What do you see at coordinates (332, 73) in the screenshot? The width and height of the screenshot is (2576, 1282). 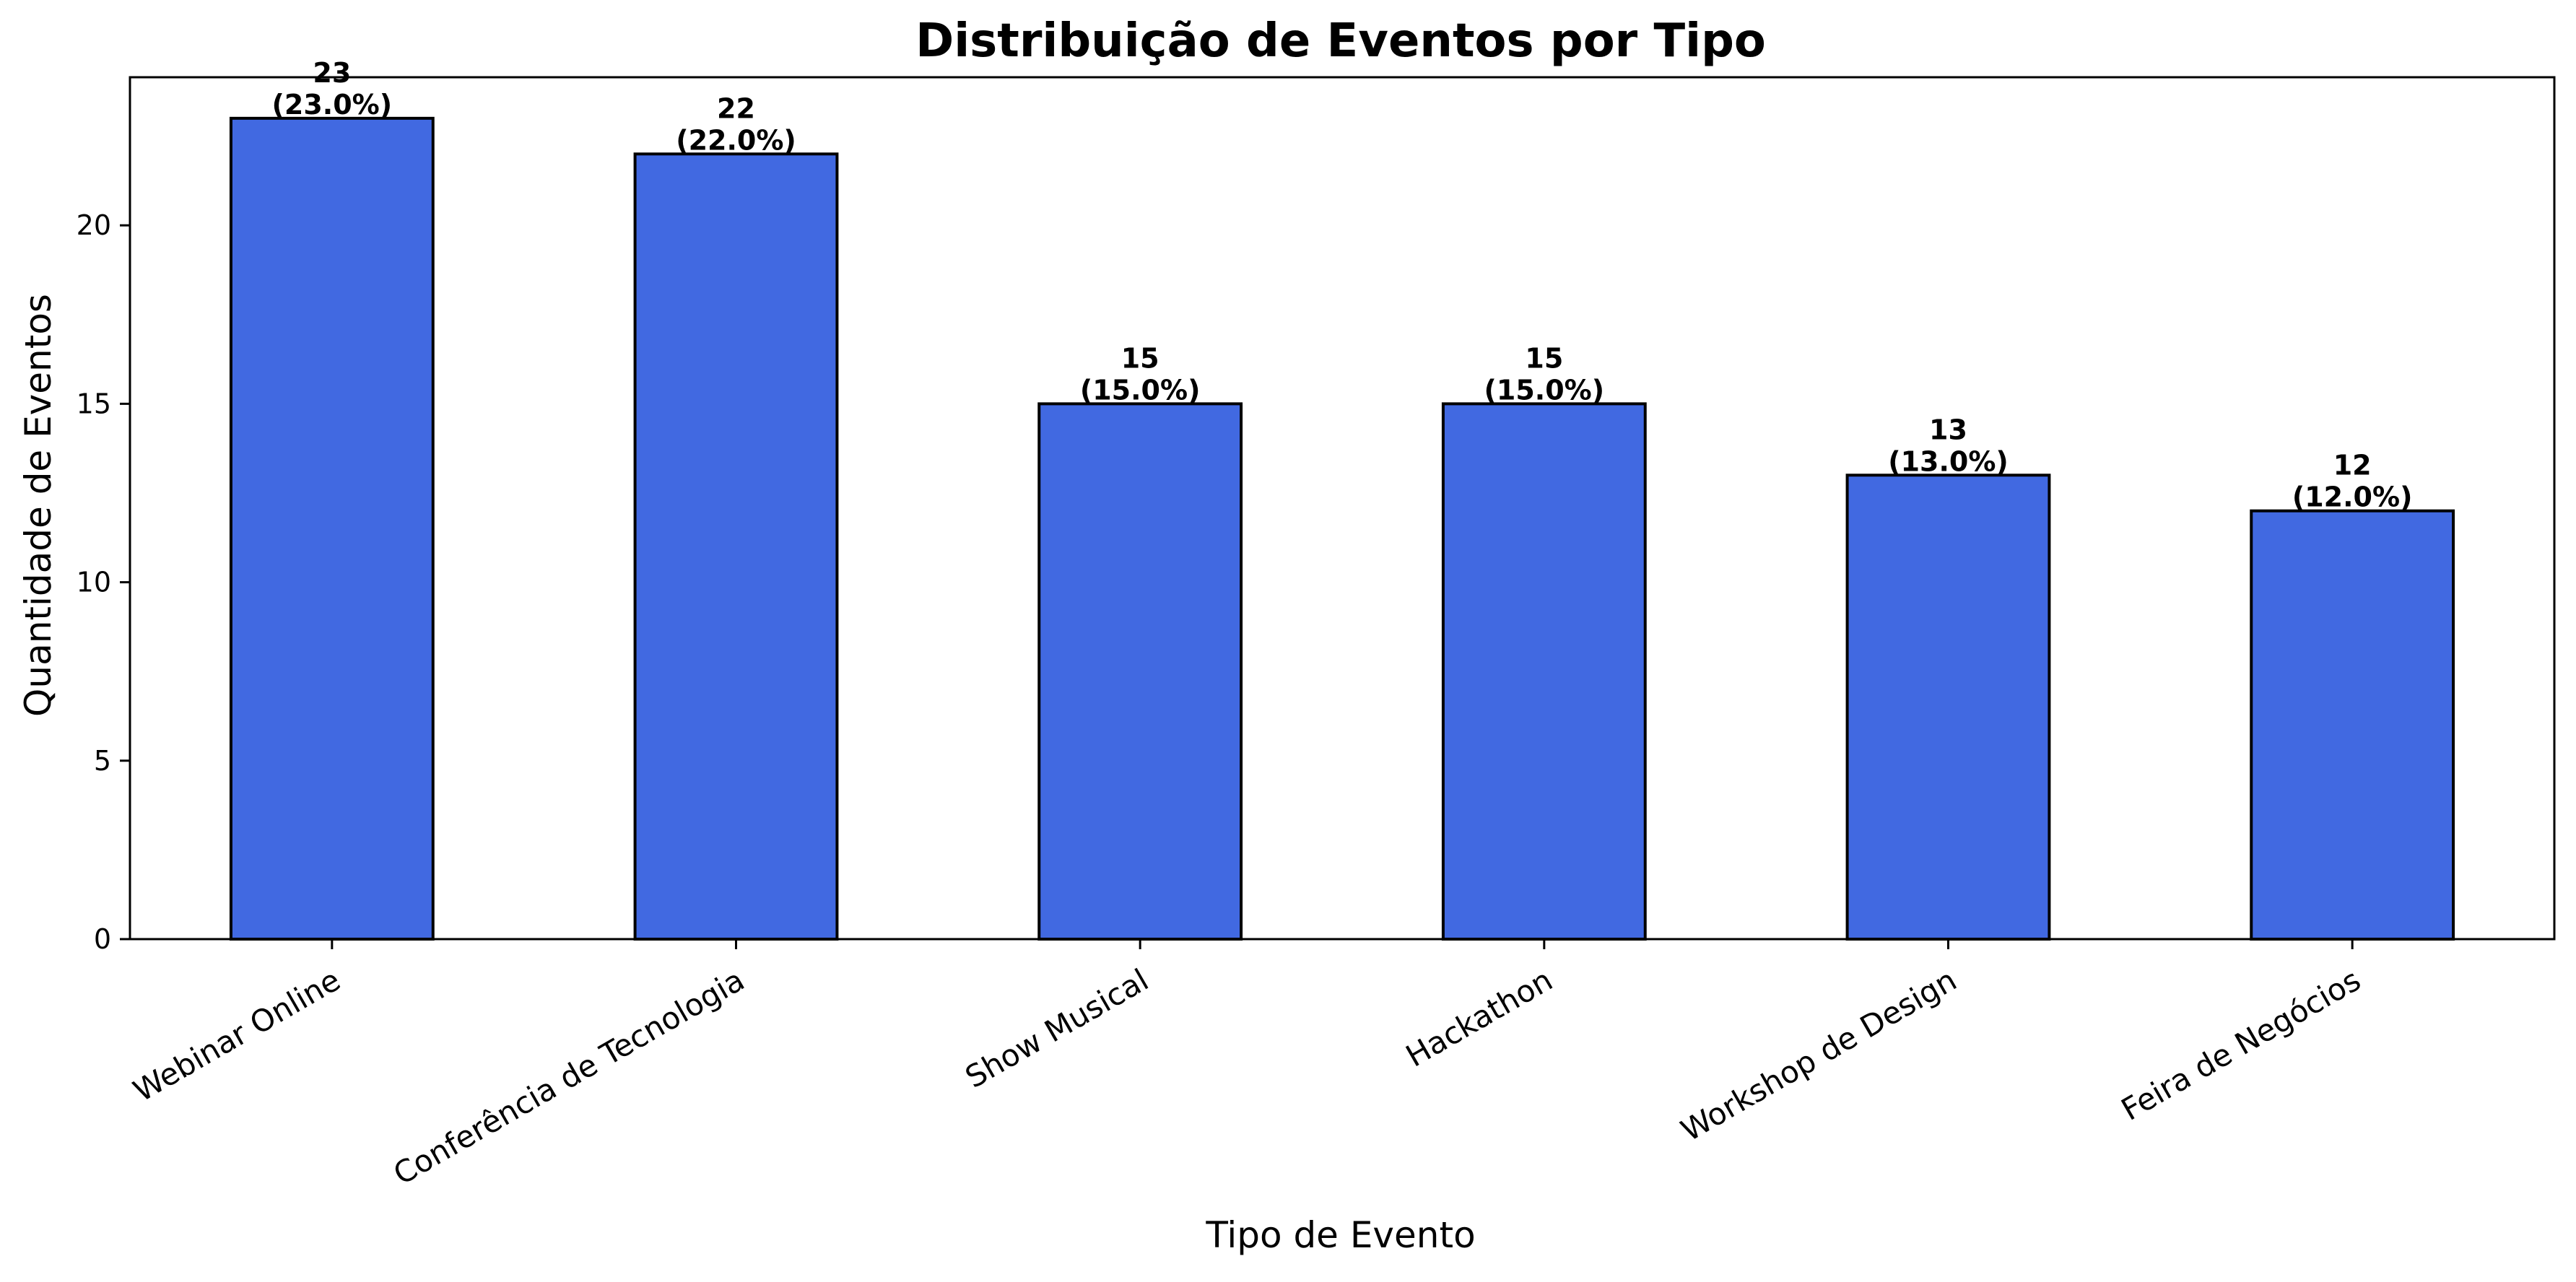 I see `bar-value-label-1: 23` at bounding box center [332, 73].